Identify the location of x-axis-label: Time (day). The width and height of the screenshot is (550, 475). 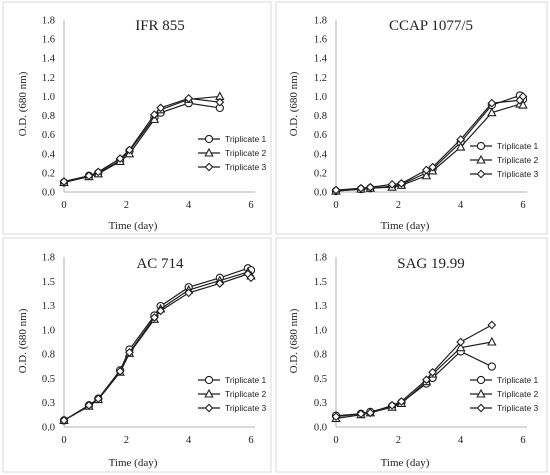
(133, 463).